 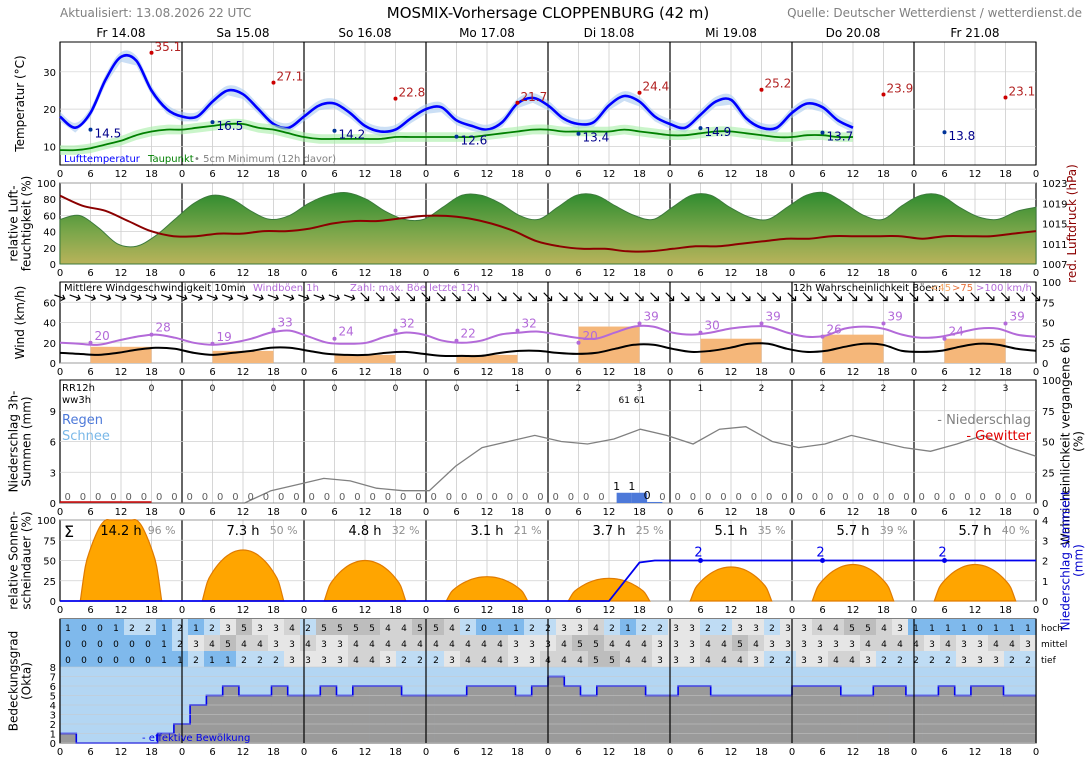 I want to click on ww3h-code: 61, so click(x=639, y=401).